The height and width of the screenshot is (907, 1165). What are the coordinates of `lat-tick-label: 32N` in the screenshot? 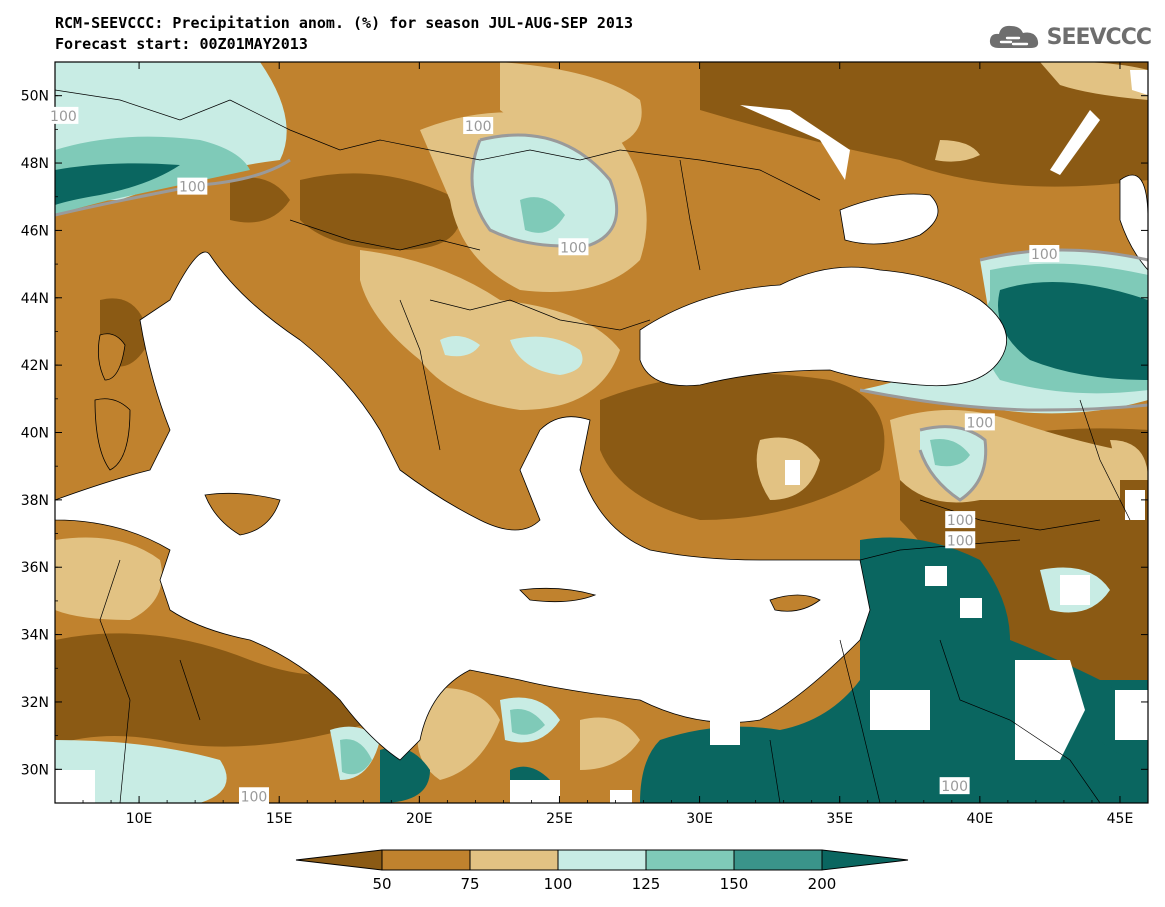 It's located at (35, 703).